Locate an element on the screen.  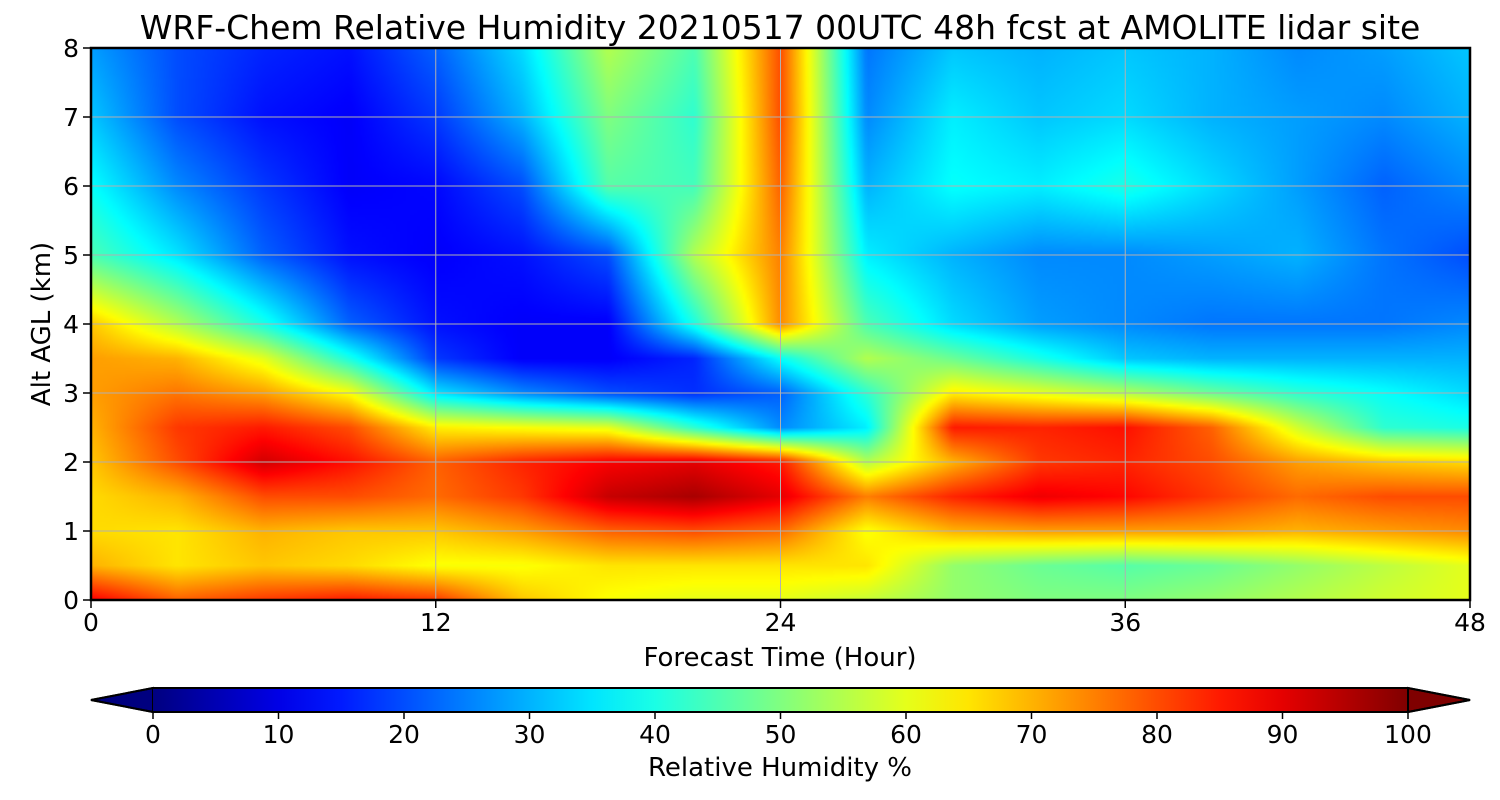
colorbar-tick-label: 10 is located at coordinates (279, 734).